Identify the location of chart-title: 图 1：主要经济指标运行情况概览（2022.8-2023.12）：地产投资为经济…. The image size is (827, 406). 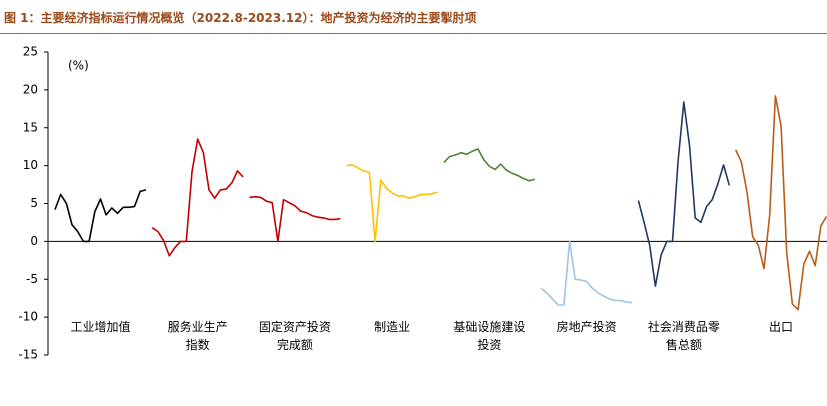
(240, 18).